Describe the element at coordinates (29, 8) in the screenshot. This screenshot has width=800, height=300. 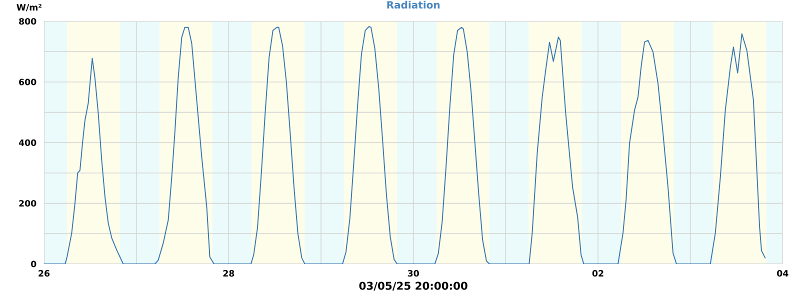
I see `y-axis-title: W/m²` at that location.